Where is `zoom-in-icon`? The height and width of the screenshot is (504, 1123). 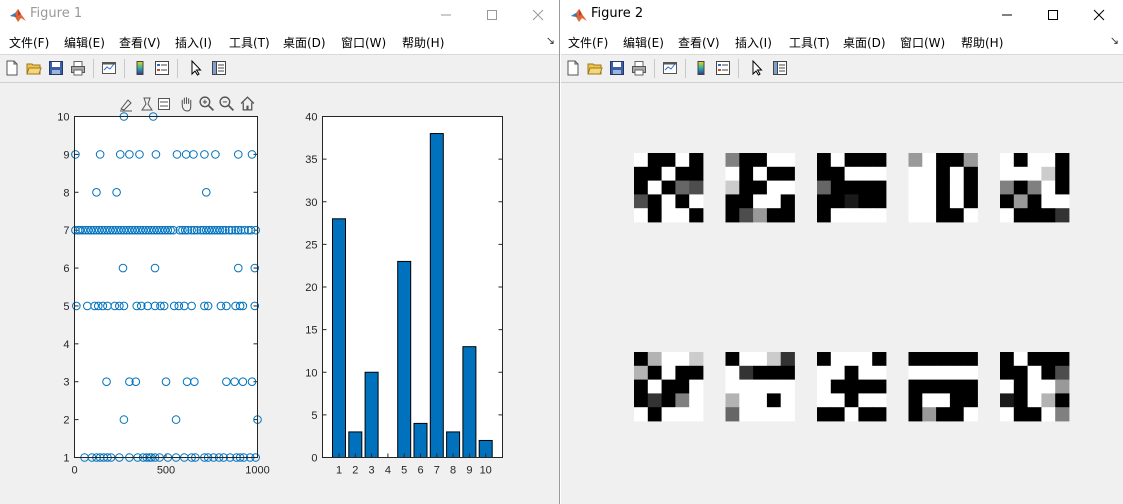
zoom-in-icon is located at coordinates (206, 103).